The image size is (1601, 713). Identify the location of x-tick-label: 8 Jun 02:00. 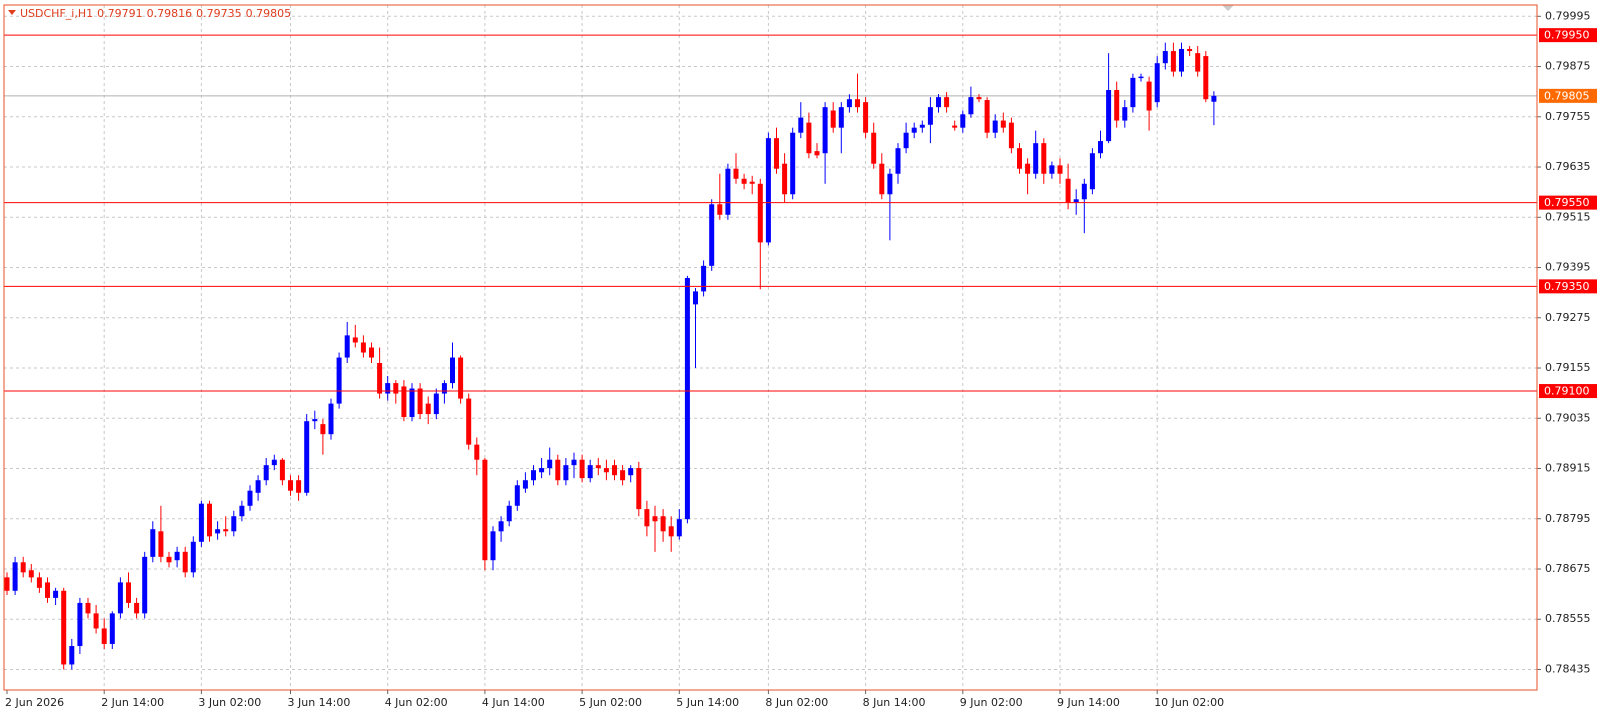
(796, 702).